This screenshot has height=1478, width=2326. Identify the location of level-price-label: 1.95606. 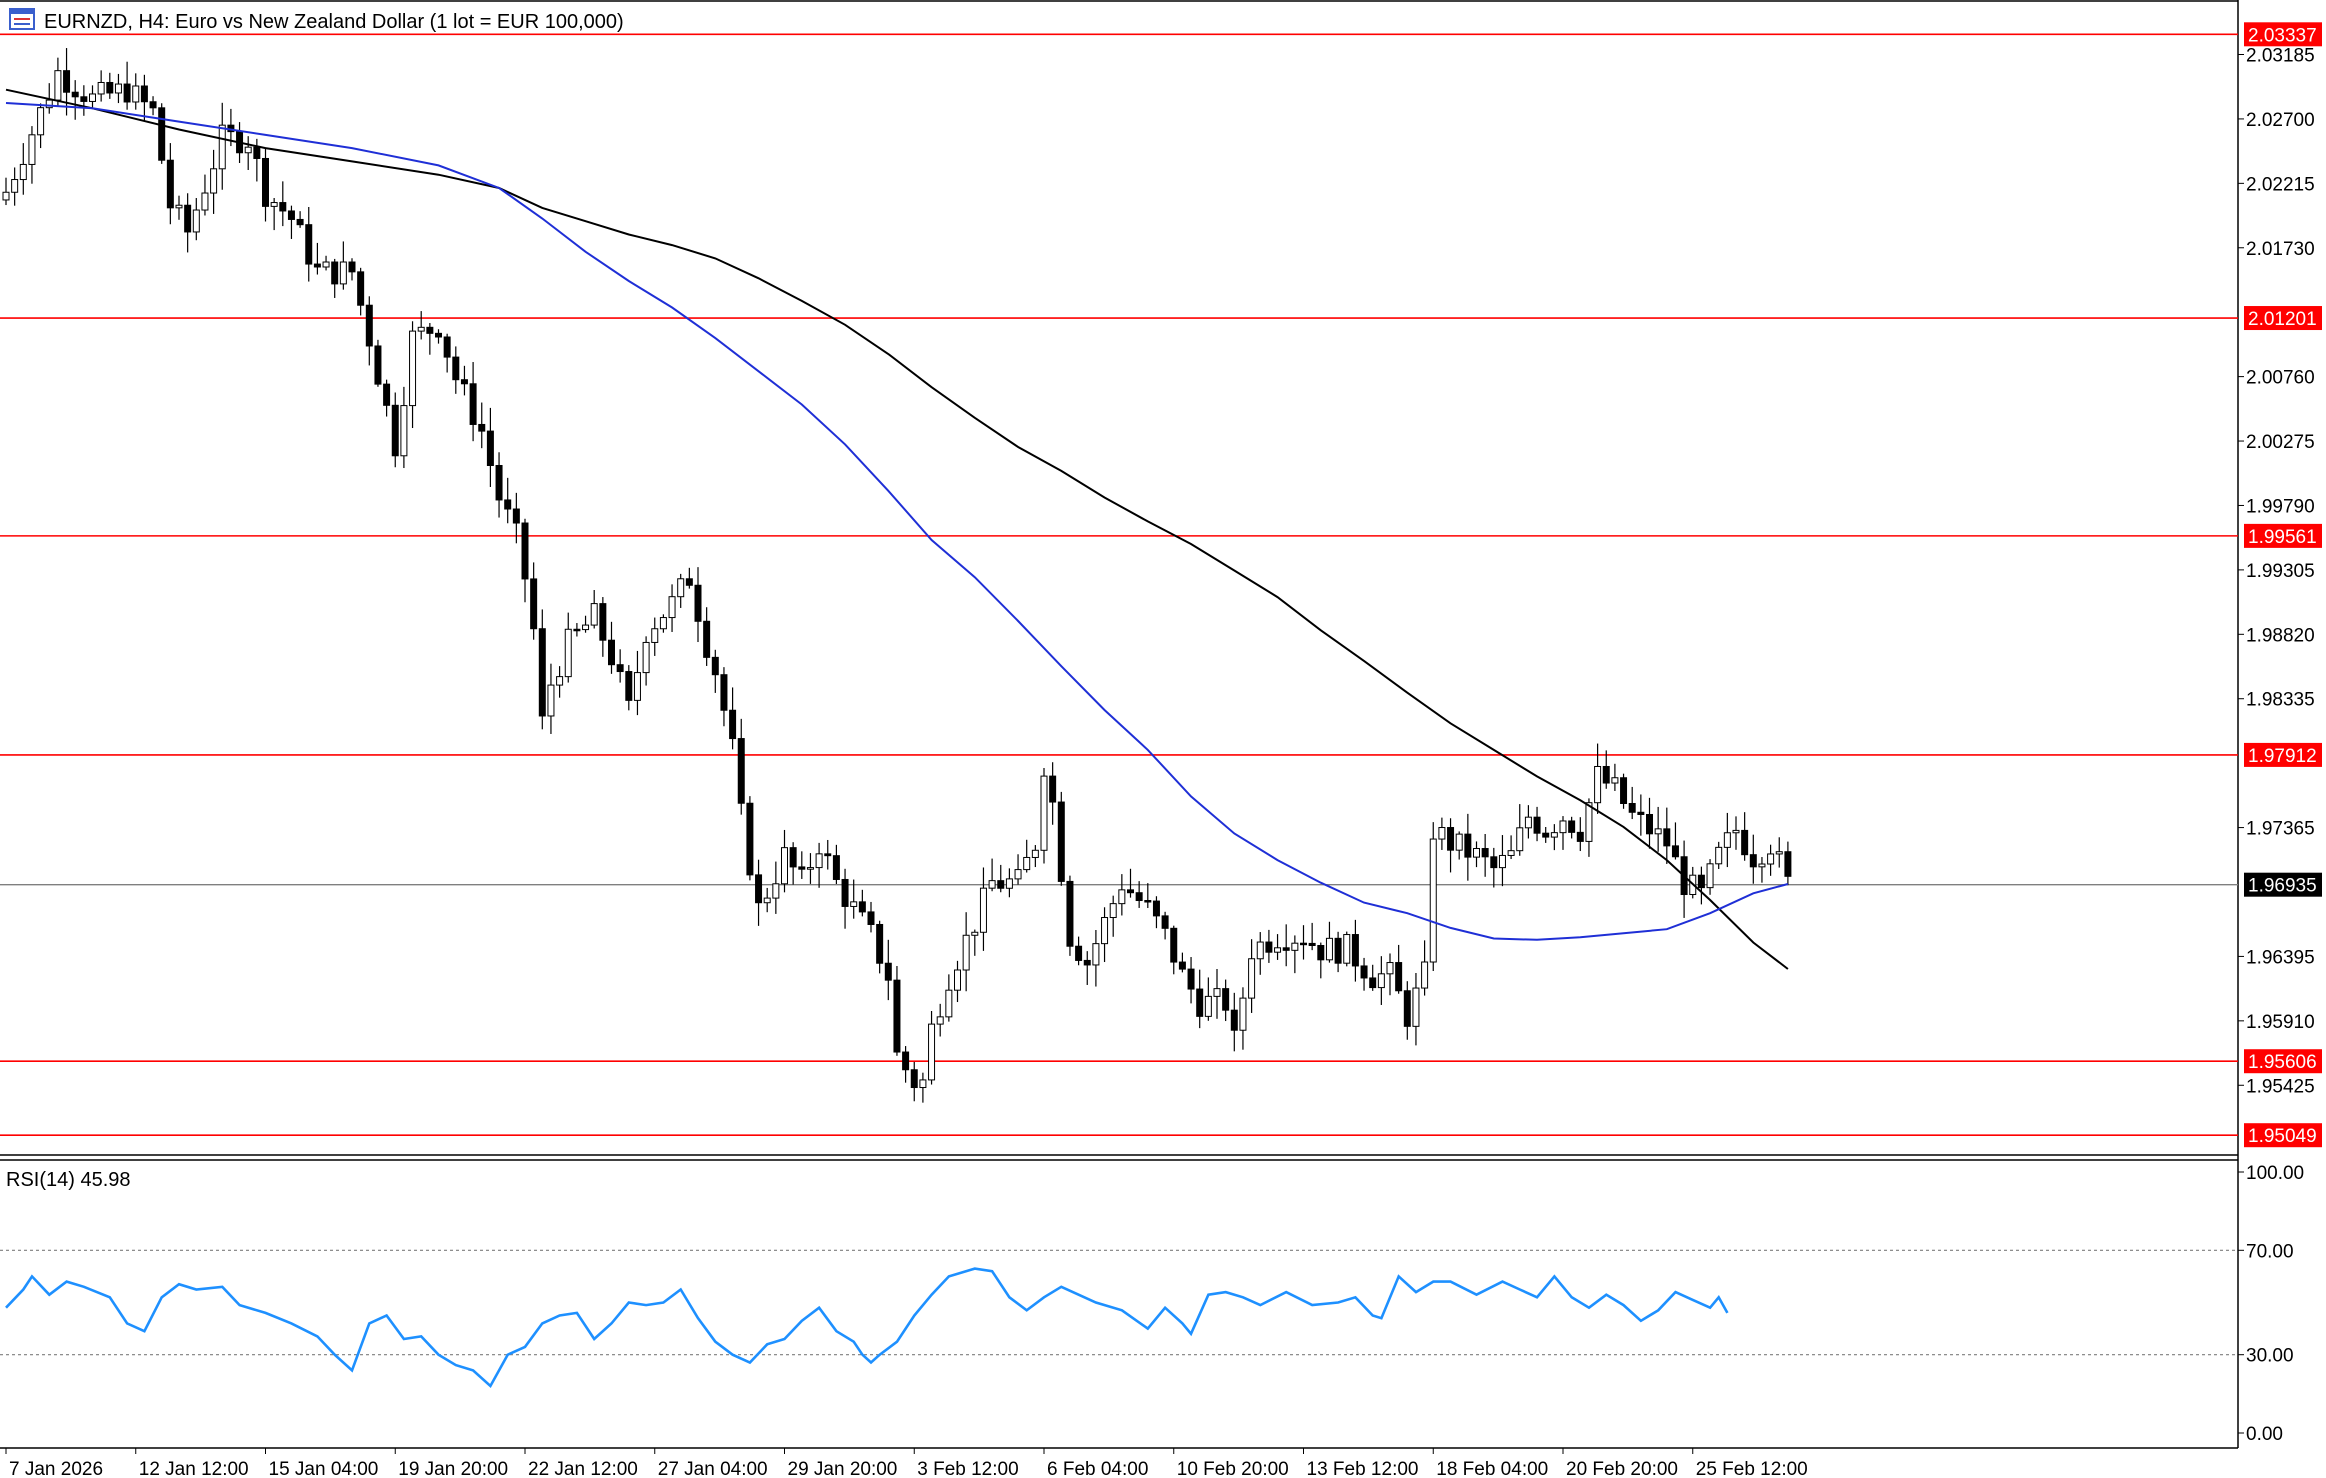
(2282, 1062).